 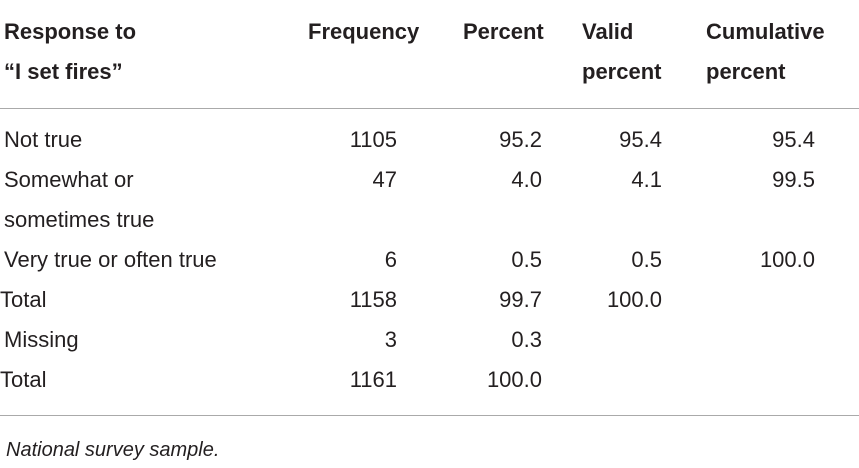 I want to click on table-cell: 4.1, so click(x=646, y=179).